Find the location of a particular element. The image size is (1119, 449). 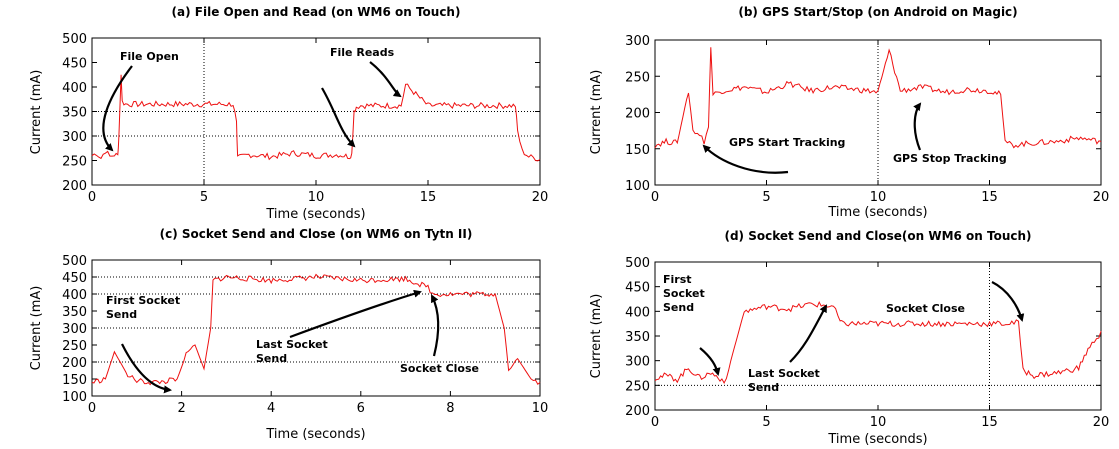

x-tick-label: 4 is located at coordinates (271, 408).